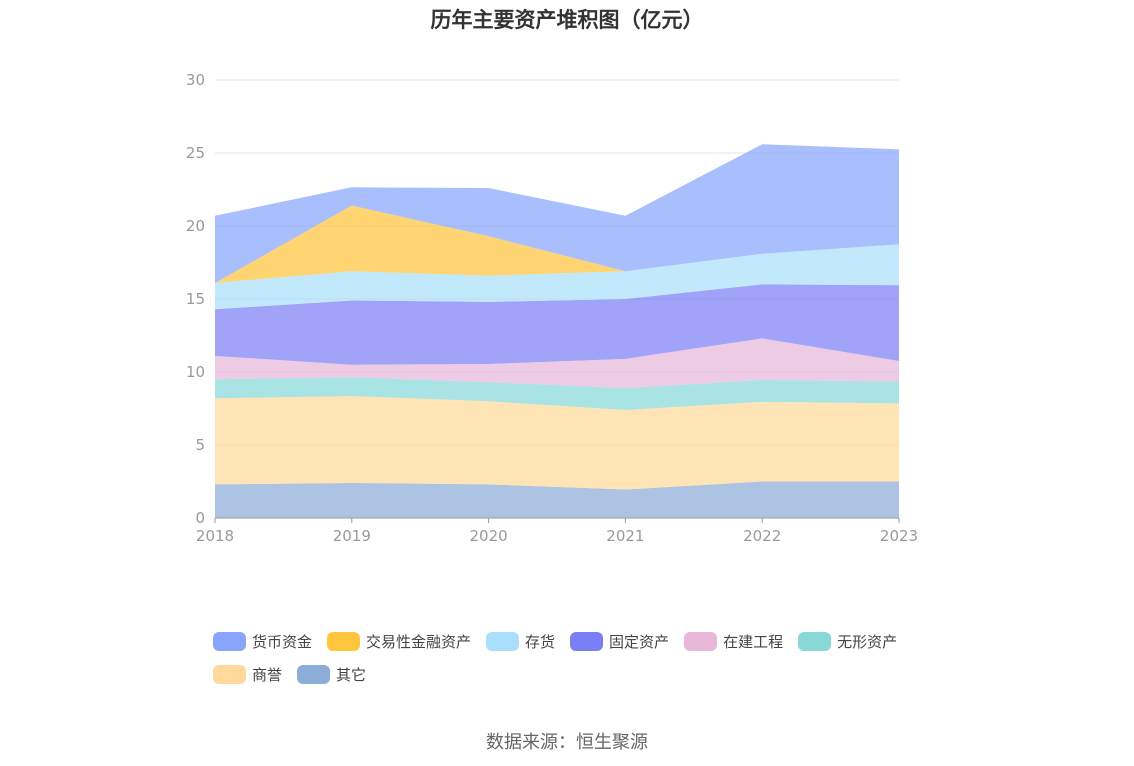  What do you see at coordinates (567, 742) in the screenshot?
I see `source-note: 数据来源：恒生聚源` at bounding box center [567, 742].